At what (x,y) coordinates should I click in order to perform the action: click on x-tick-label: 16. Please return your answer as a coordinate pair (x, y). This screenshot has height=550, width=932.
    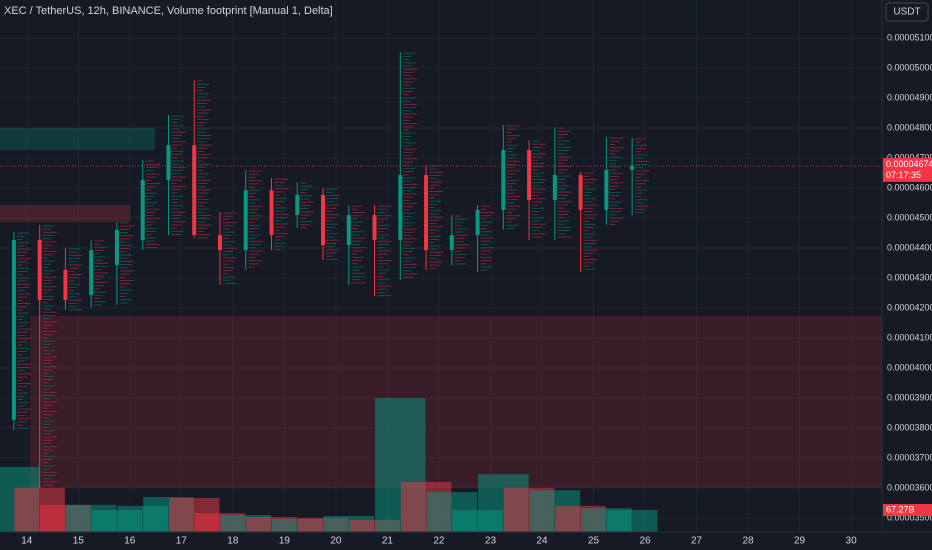
    Looking at the image, I should click on (130, 541).